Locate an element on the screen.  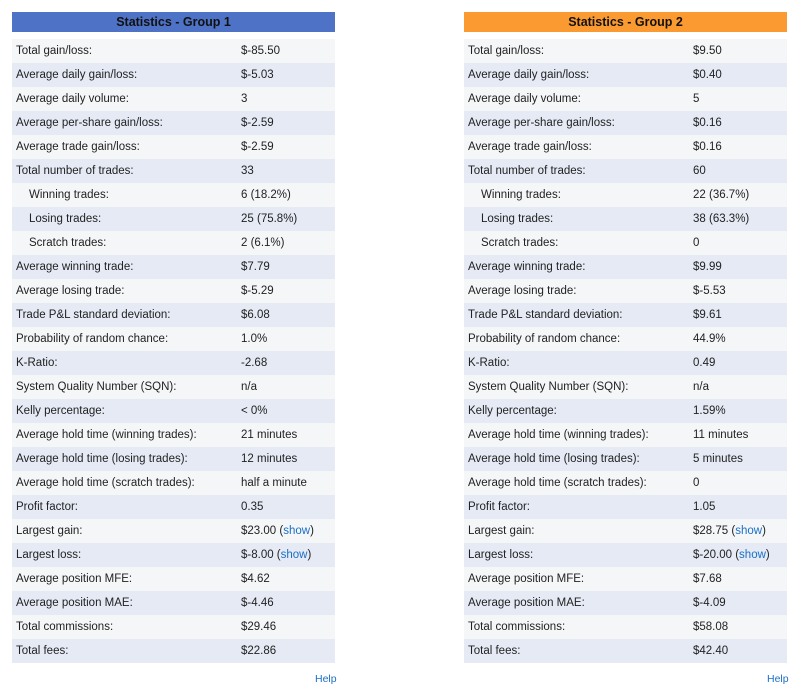
stat-value-cell: $6.08 is located at coordinates (286, 315).